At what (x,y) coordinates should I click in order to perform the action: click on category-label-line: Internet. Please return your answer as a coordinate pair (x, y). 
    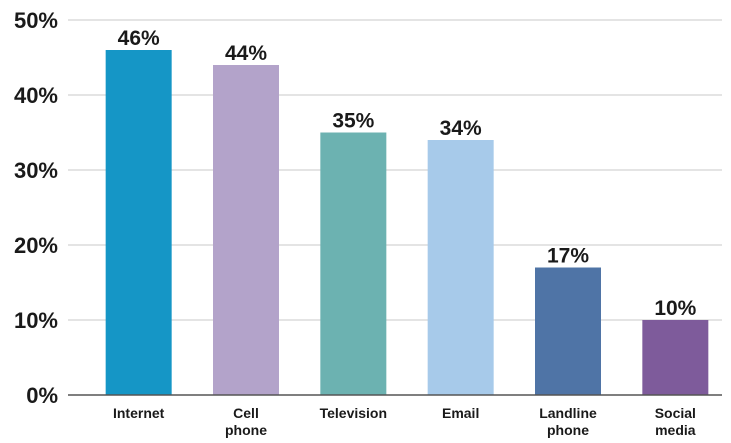
    Looking at the image, I should click on (139, 413).